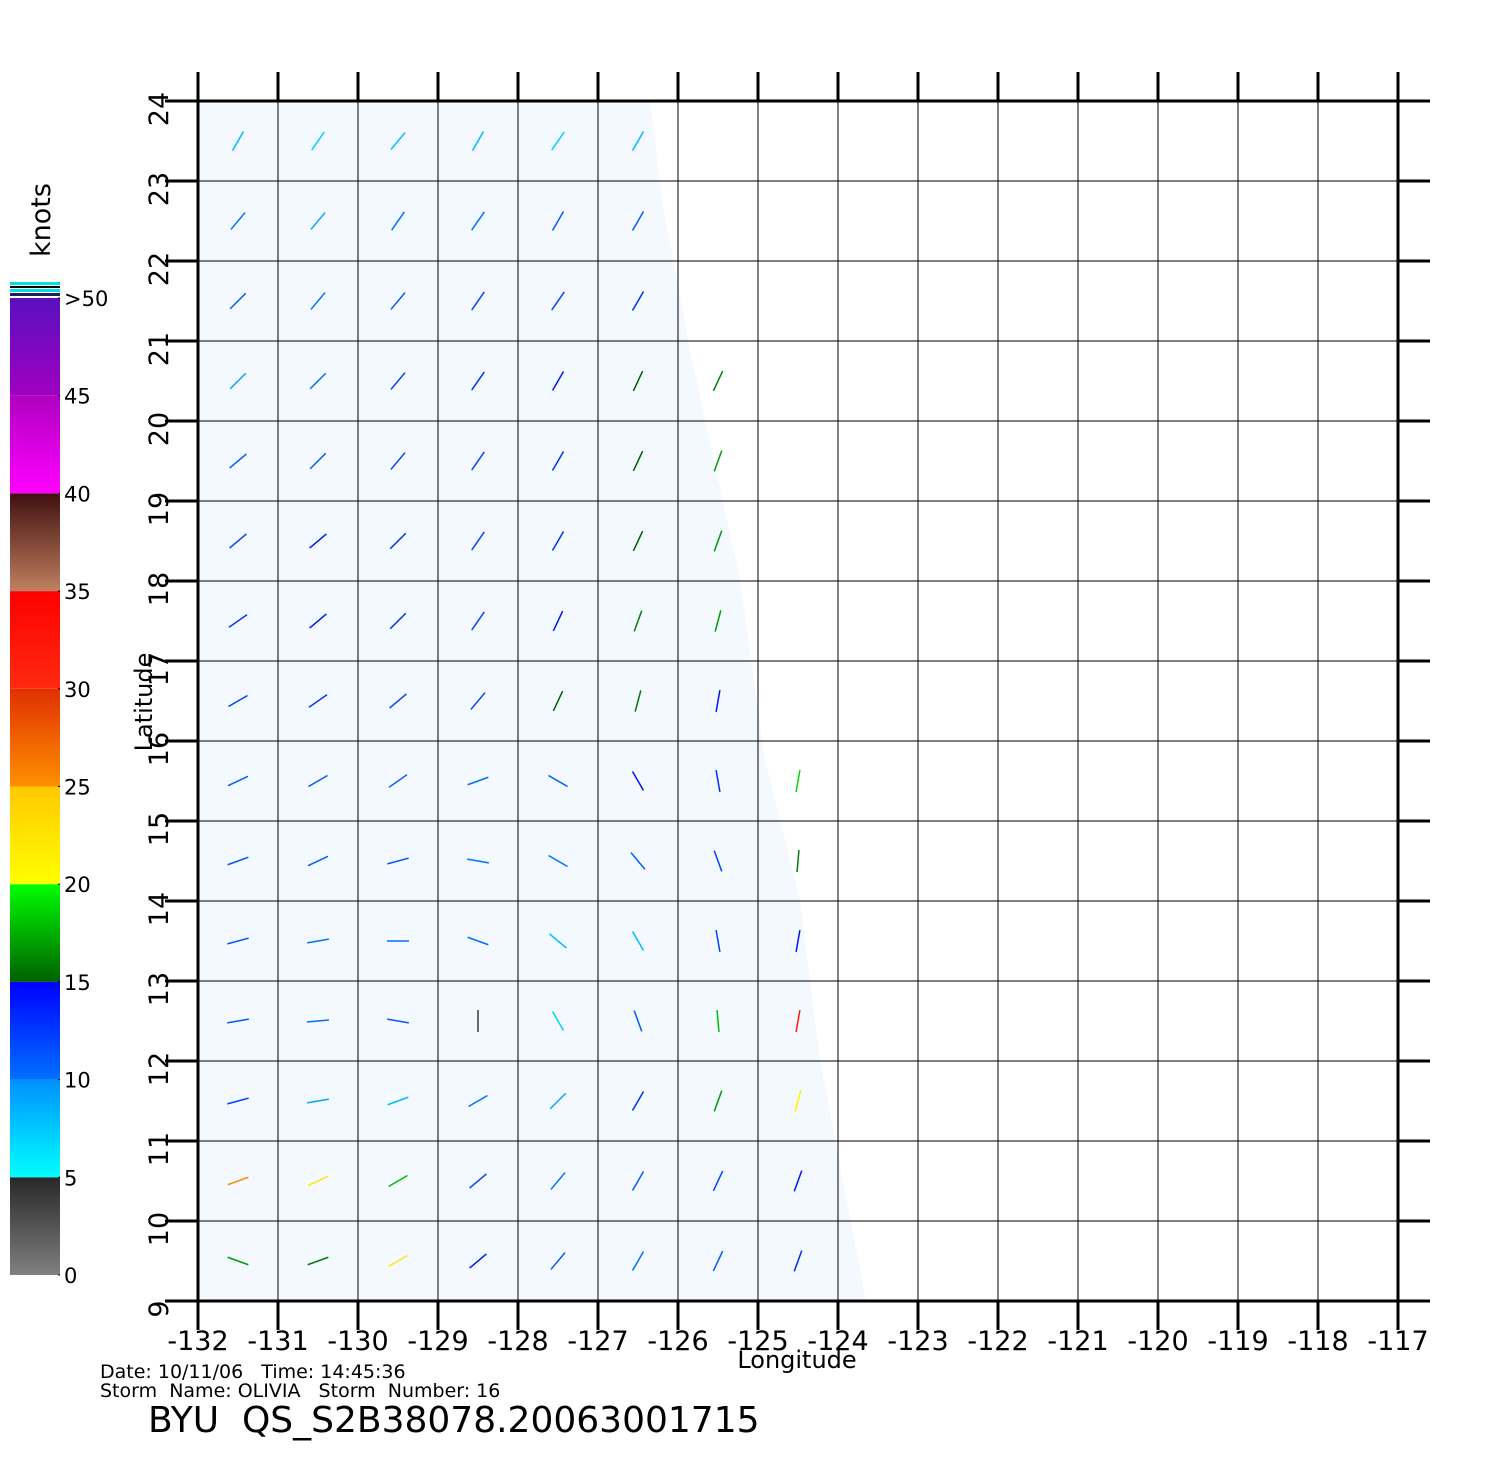 Image resolution: width=1500 pixels, height=1484 pixels. I want to click on annotation: Storm Name: OLIVIA Storm Number: 16, so click(300, 1391).